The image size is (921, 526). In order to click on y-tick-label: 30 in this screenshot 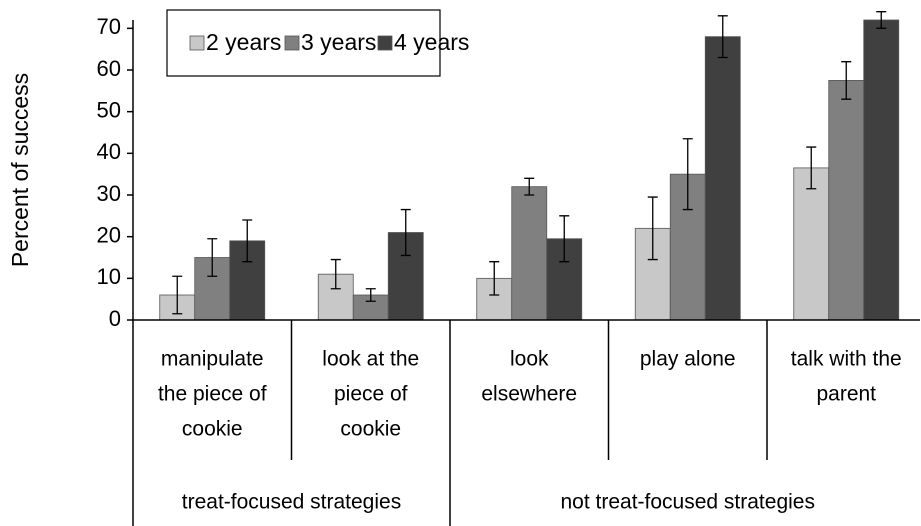, I will do `click(109, 193)`.